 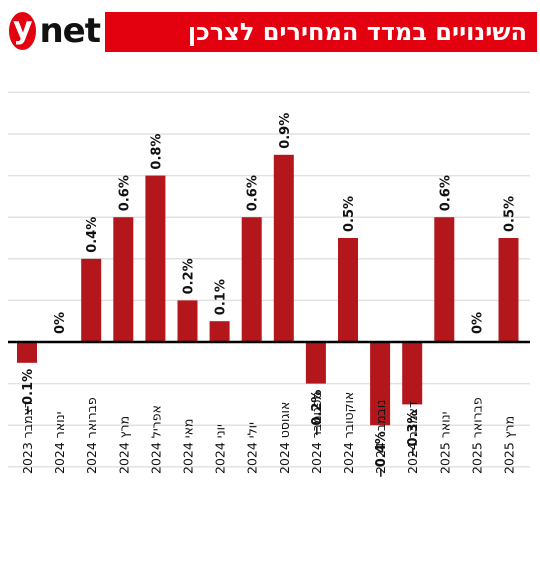 I want to click on value-label: −0.2%, so click(x=317, y=413).